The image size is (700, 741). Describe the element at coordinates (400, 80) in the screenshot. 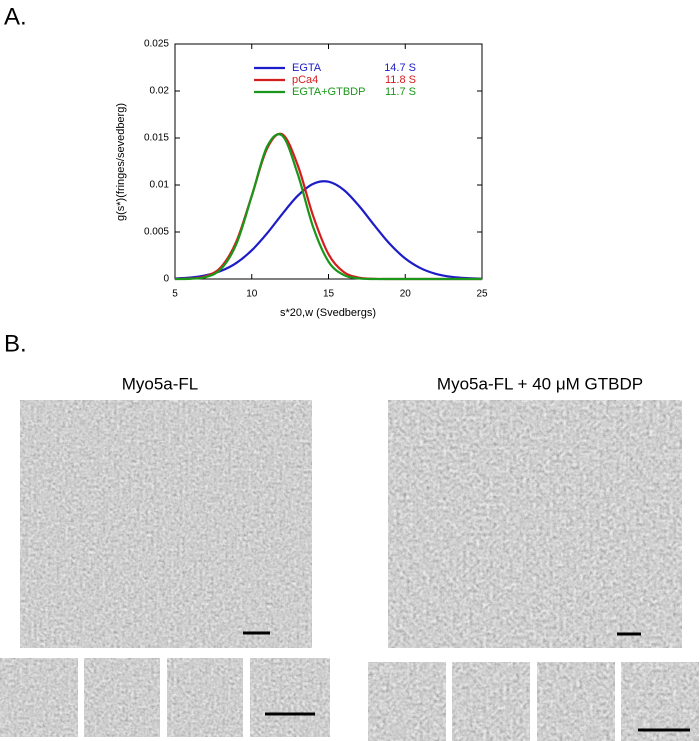

I see `legend-annotation: 11.8 S` at that location.